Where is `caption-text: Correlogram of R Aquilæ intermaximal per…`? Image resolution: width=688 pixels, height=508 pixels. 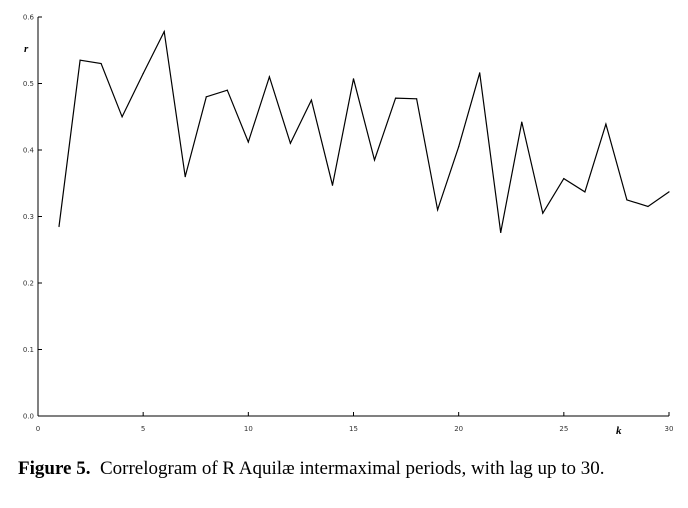 caption-text: Correlogram of R Aquilæ intermaximal per… is located at coordinates (352, 468).